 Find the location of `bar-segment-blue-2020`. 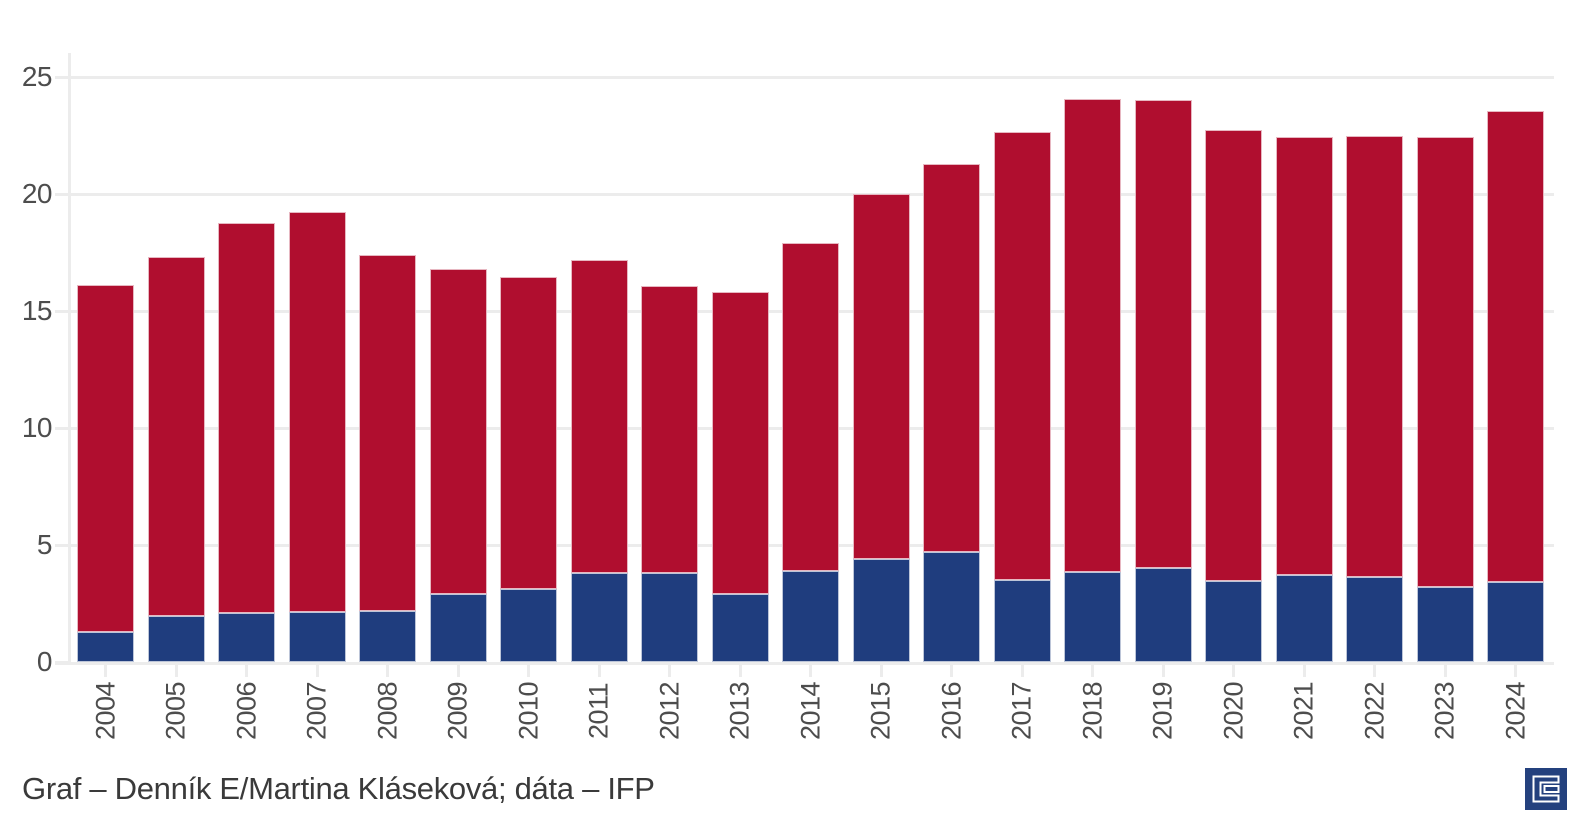

bar-segment-blue-2020 is located at coordinates (1233, 621).